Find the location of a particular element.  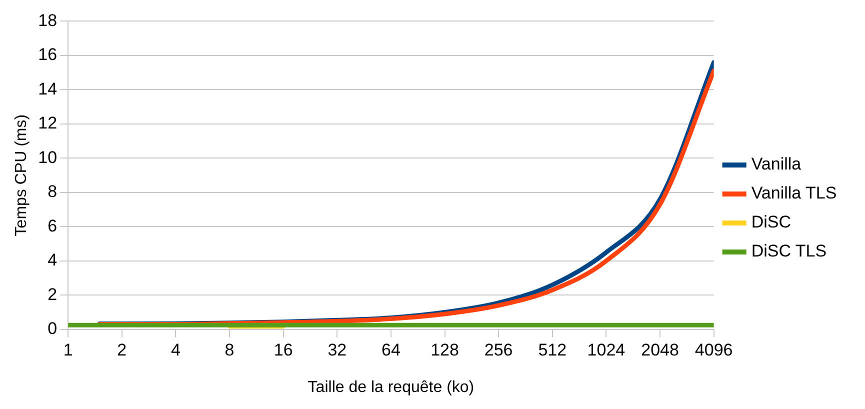

legend-label: Vanilla is located at coordinates (776, 164).